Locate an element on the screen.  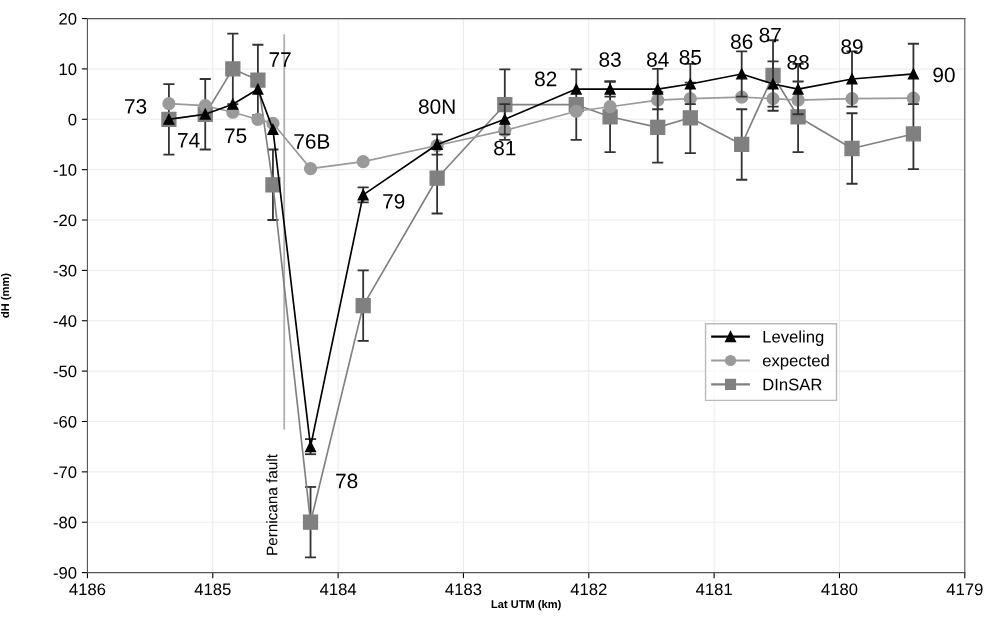
annotation: 78 is located at coordinates (347, 481).